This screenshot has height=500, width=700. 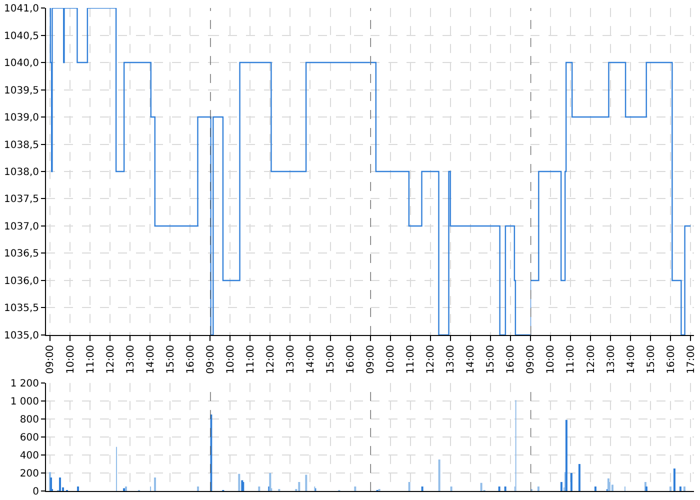 What do you see at coordinates (35, 492) in the screenshot?
I see `y-tick-label: 0` at bounding box center [35, 492].